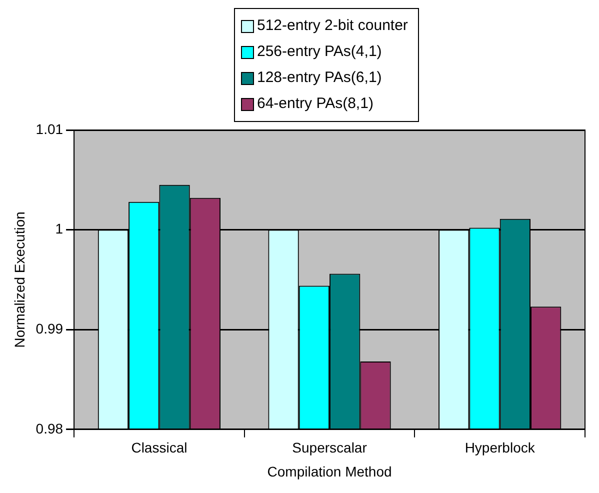 The width and height of the screenshot is (599, 493). I want to click on legend-label: 256-entry PAs(4,1), so click(319, 52).